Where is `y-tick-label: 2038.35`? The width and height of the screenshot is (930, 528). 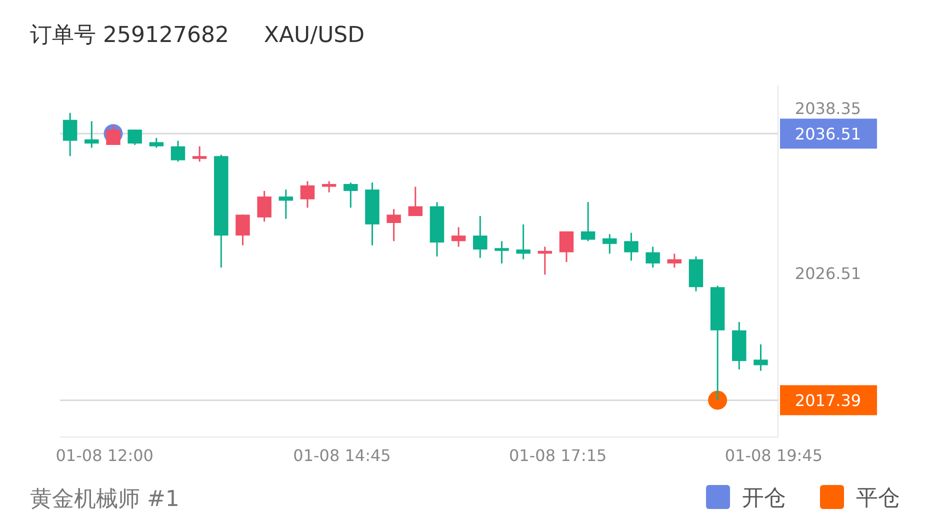 y-tick-label: 2038.35 is located at coordinates (828, 108).